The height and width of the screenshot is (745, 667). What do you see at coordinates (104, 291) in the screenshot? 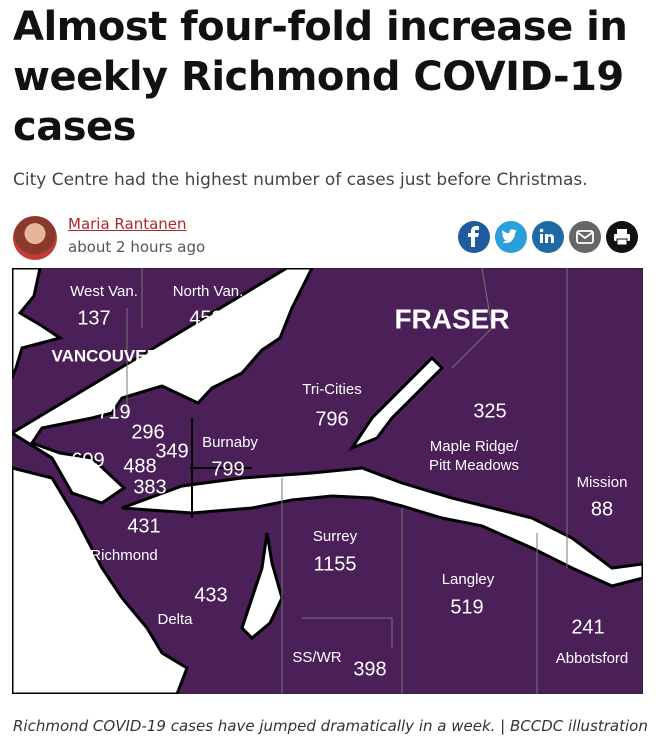
I see `region-label: West Van.` at bounding box center [104, 291].